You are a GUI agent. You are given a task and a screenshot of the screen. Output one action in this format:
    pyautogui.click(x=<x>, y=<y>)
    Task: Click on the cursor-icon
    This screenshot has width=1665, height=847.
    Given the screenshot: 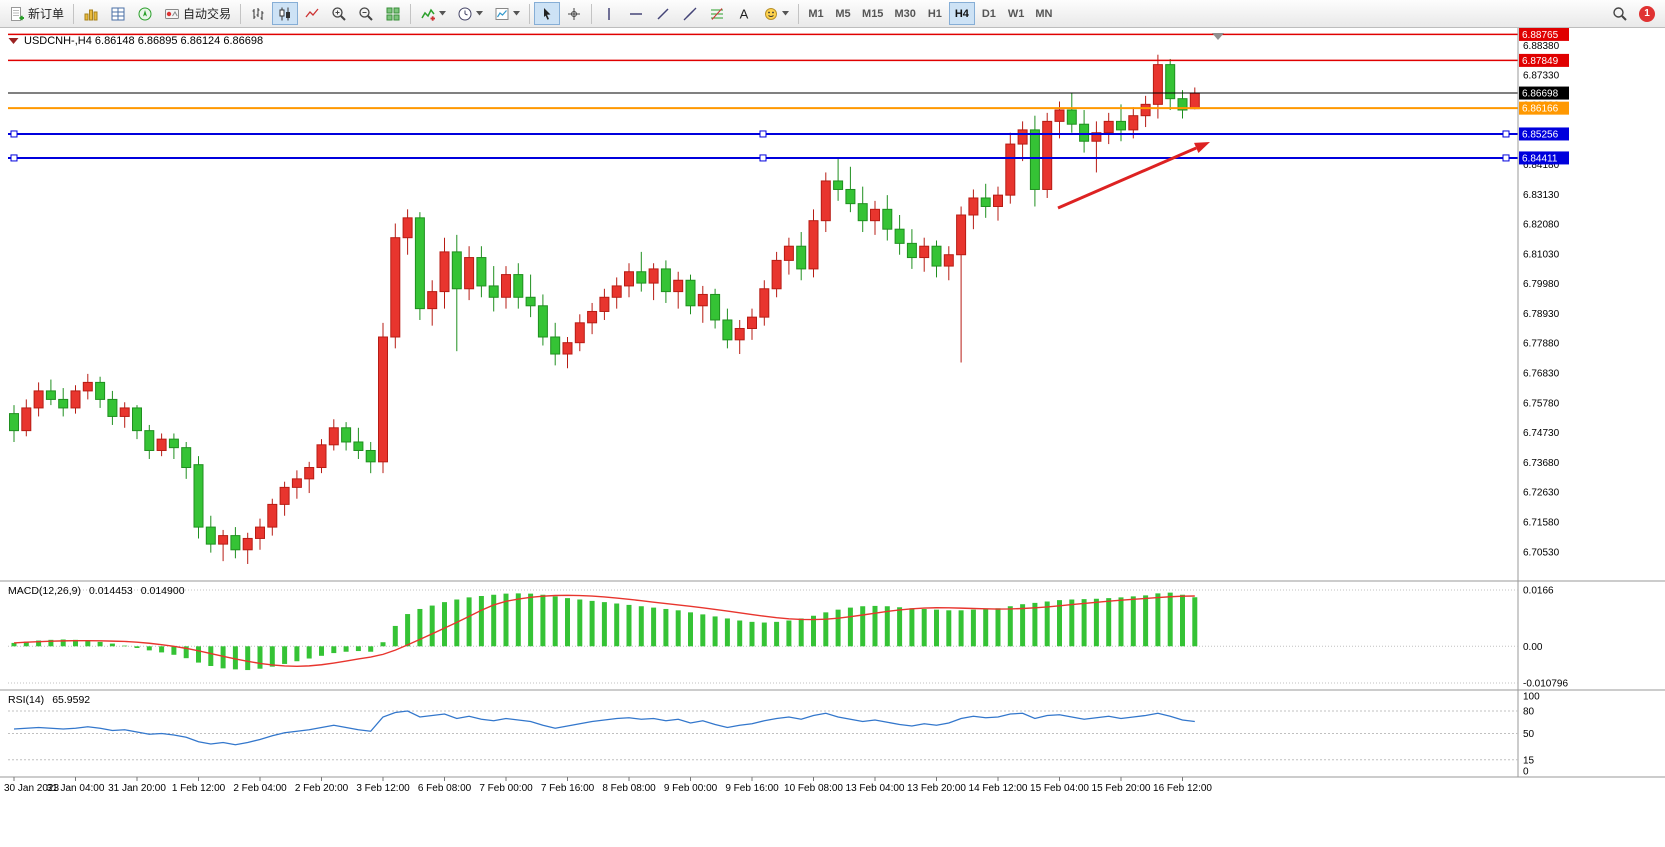 What is the action you would take?
    pyautogui.click(x=547, y=14)
    